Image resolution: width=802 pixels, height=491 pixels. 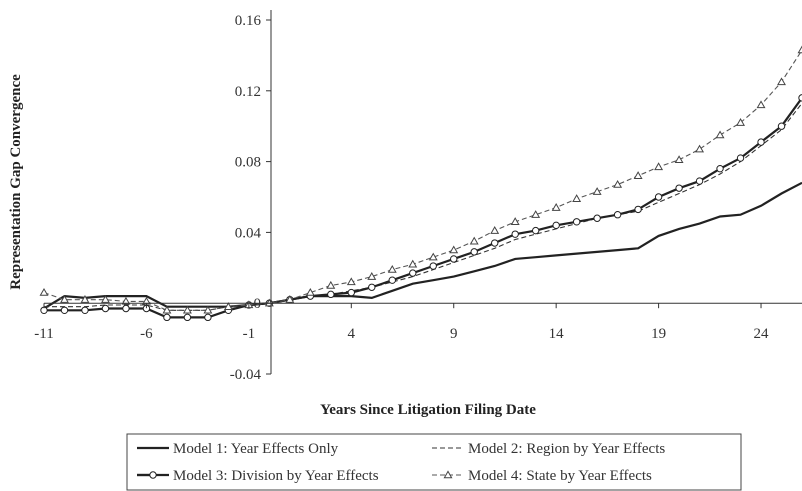 What do you see at coordinates (352, 334) in the screenshot?
I see `x-tick-label: 4` at bounding box center [352, 334].